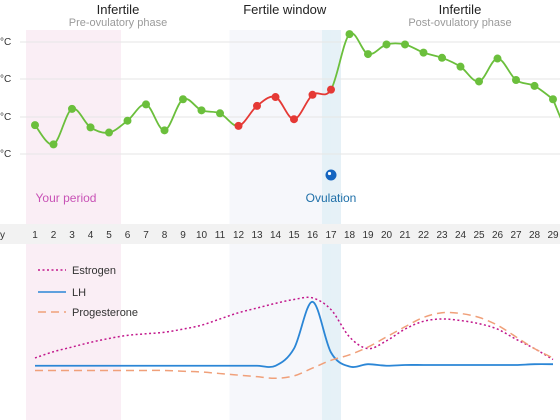 The width and height of the screenshot is (560, 420). I want to click on day-tick-label: 2, so click(54, 235).